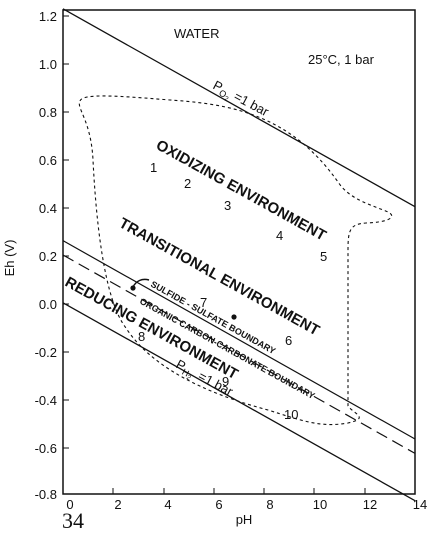 This screenshot has height=538, width=445. I want to click on x-tick-label: 10, so click(320, 504).